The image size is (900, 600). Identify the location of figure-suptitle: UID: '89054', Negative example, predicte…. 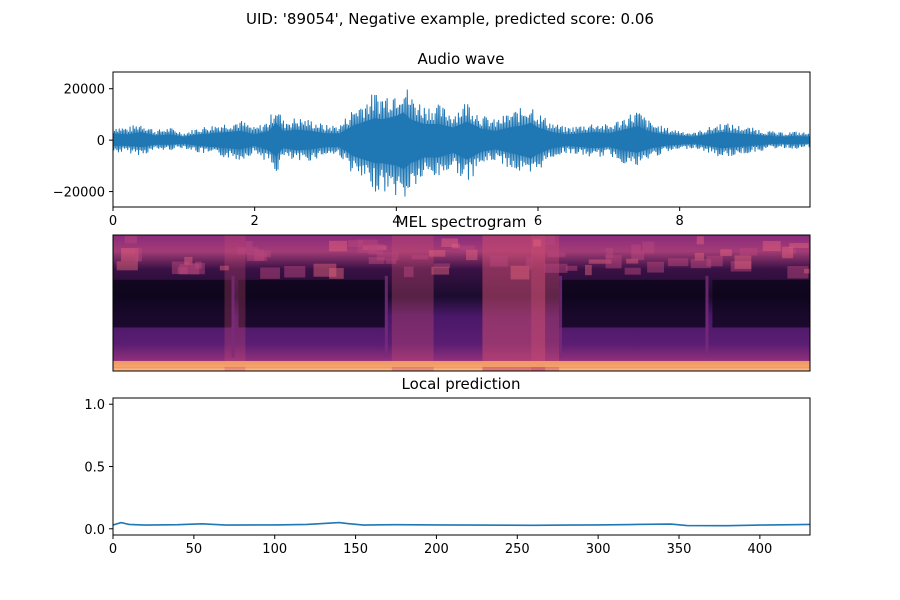
(450, 19).